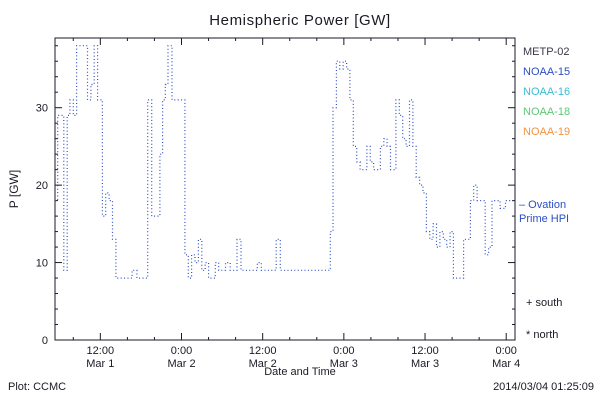 This screenshot has height=400, width=600. Describe the element at coordinates (42, 264) in the screenshot. I see `y-tick-label: 10` at that location.